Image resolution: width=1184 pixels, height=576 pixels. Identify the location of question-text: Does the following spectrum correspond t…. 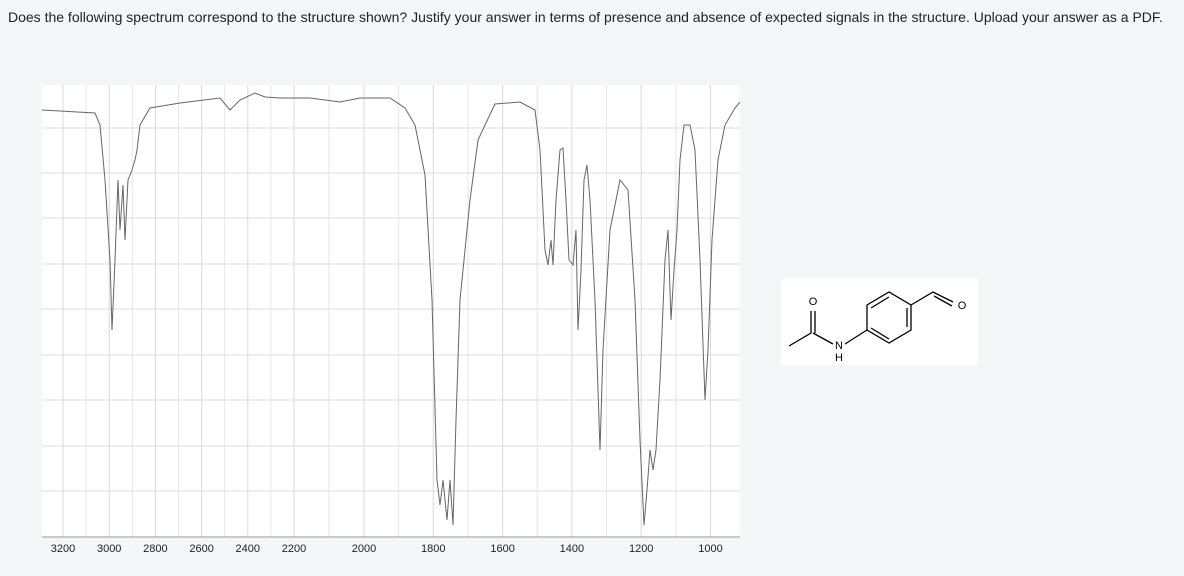
(585, 17).